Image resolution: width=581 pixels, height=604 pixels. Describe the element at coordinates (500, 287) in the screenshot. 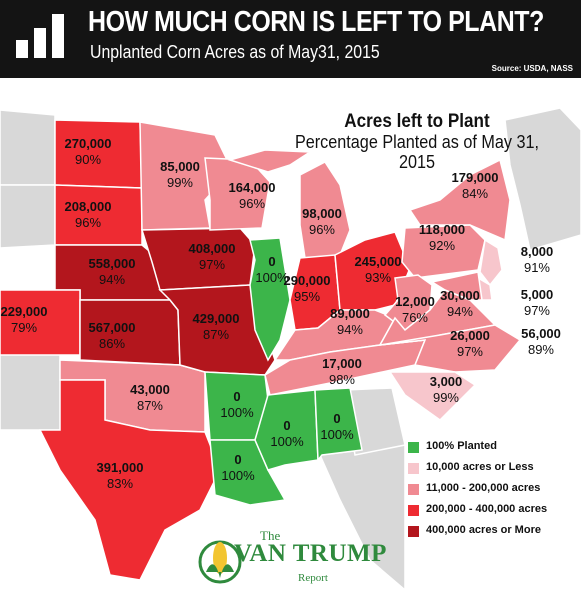

I see `leader-line-de` at that location.